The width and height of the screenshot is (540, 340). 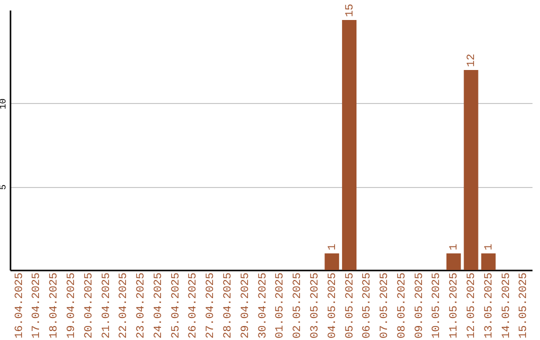 I want to click on x-tick-label: 08.05.2025, so click(x=402, y=305).